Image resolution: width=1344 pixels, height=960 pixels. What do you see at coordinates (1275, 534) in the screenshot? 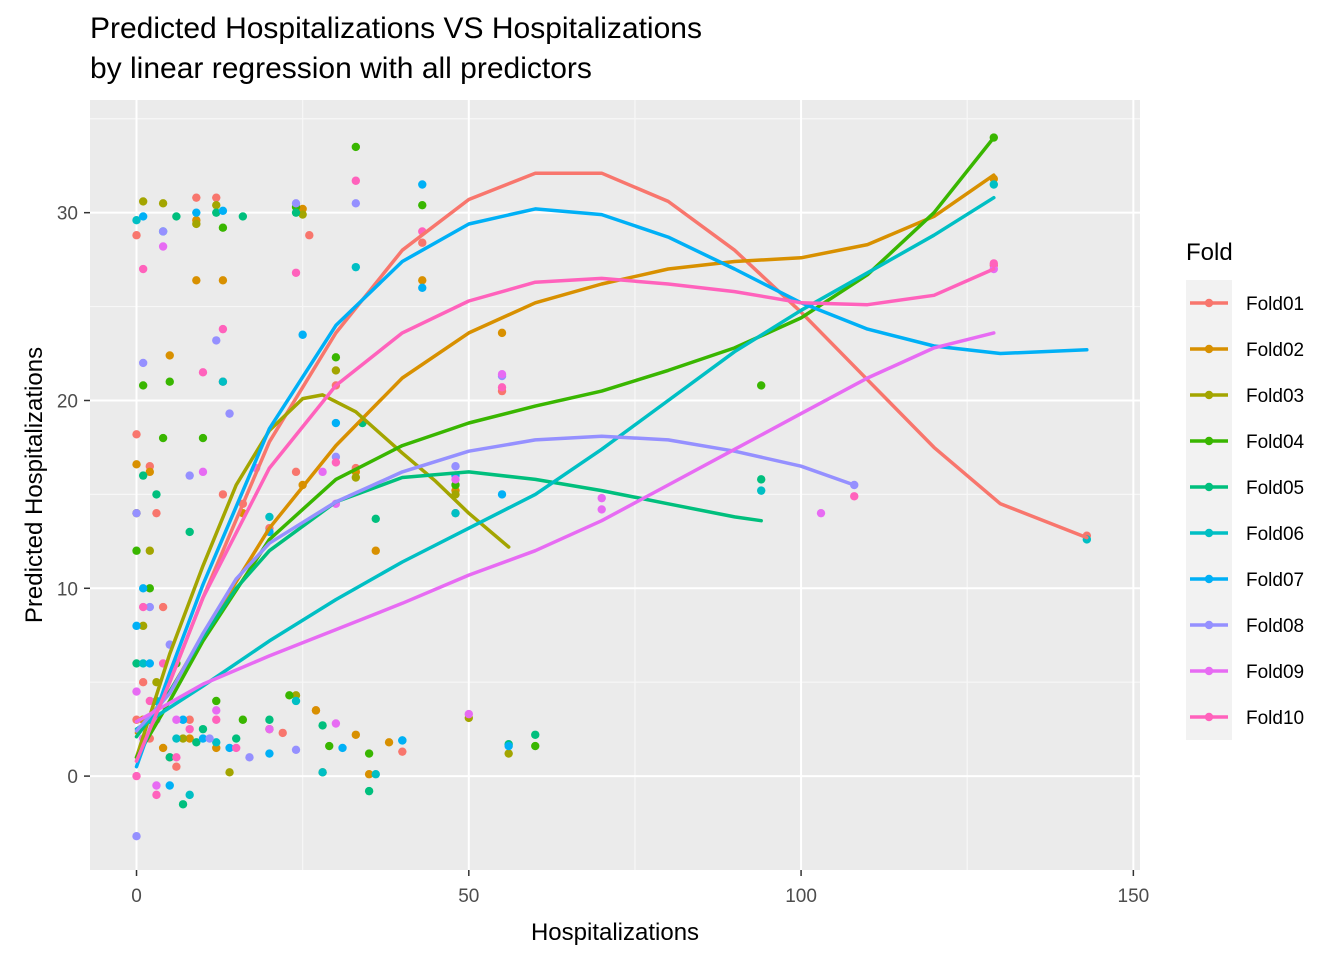
I see `legend-label-fold06: Fold06` at bounding box center [1275, 534].